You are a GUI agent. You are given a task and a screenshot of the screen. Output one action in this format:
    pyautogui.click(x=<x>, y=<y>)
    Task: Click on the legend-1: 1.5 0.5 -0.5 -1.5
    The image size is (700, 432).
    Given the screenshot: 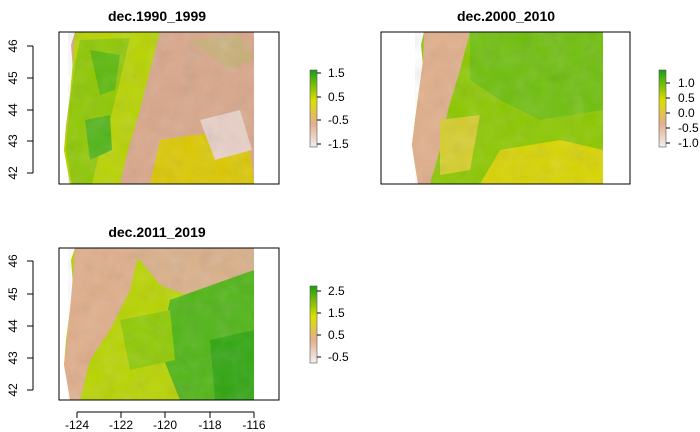 What is the action you would take?
    pyautogui.click(x=329, y=108)
    